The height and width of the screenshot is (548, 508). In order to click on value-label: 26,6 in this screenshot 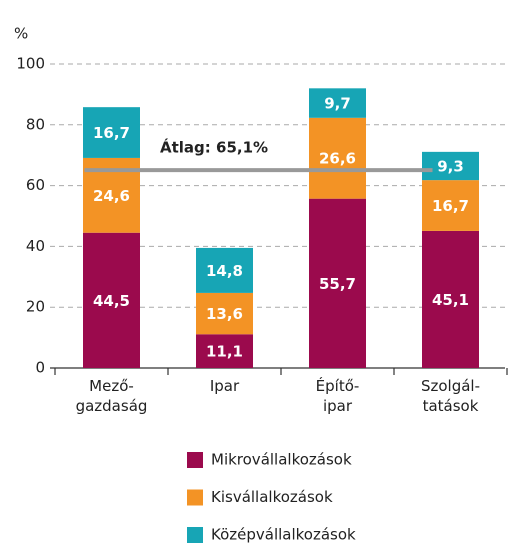, I will do `click(337, 159)`.